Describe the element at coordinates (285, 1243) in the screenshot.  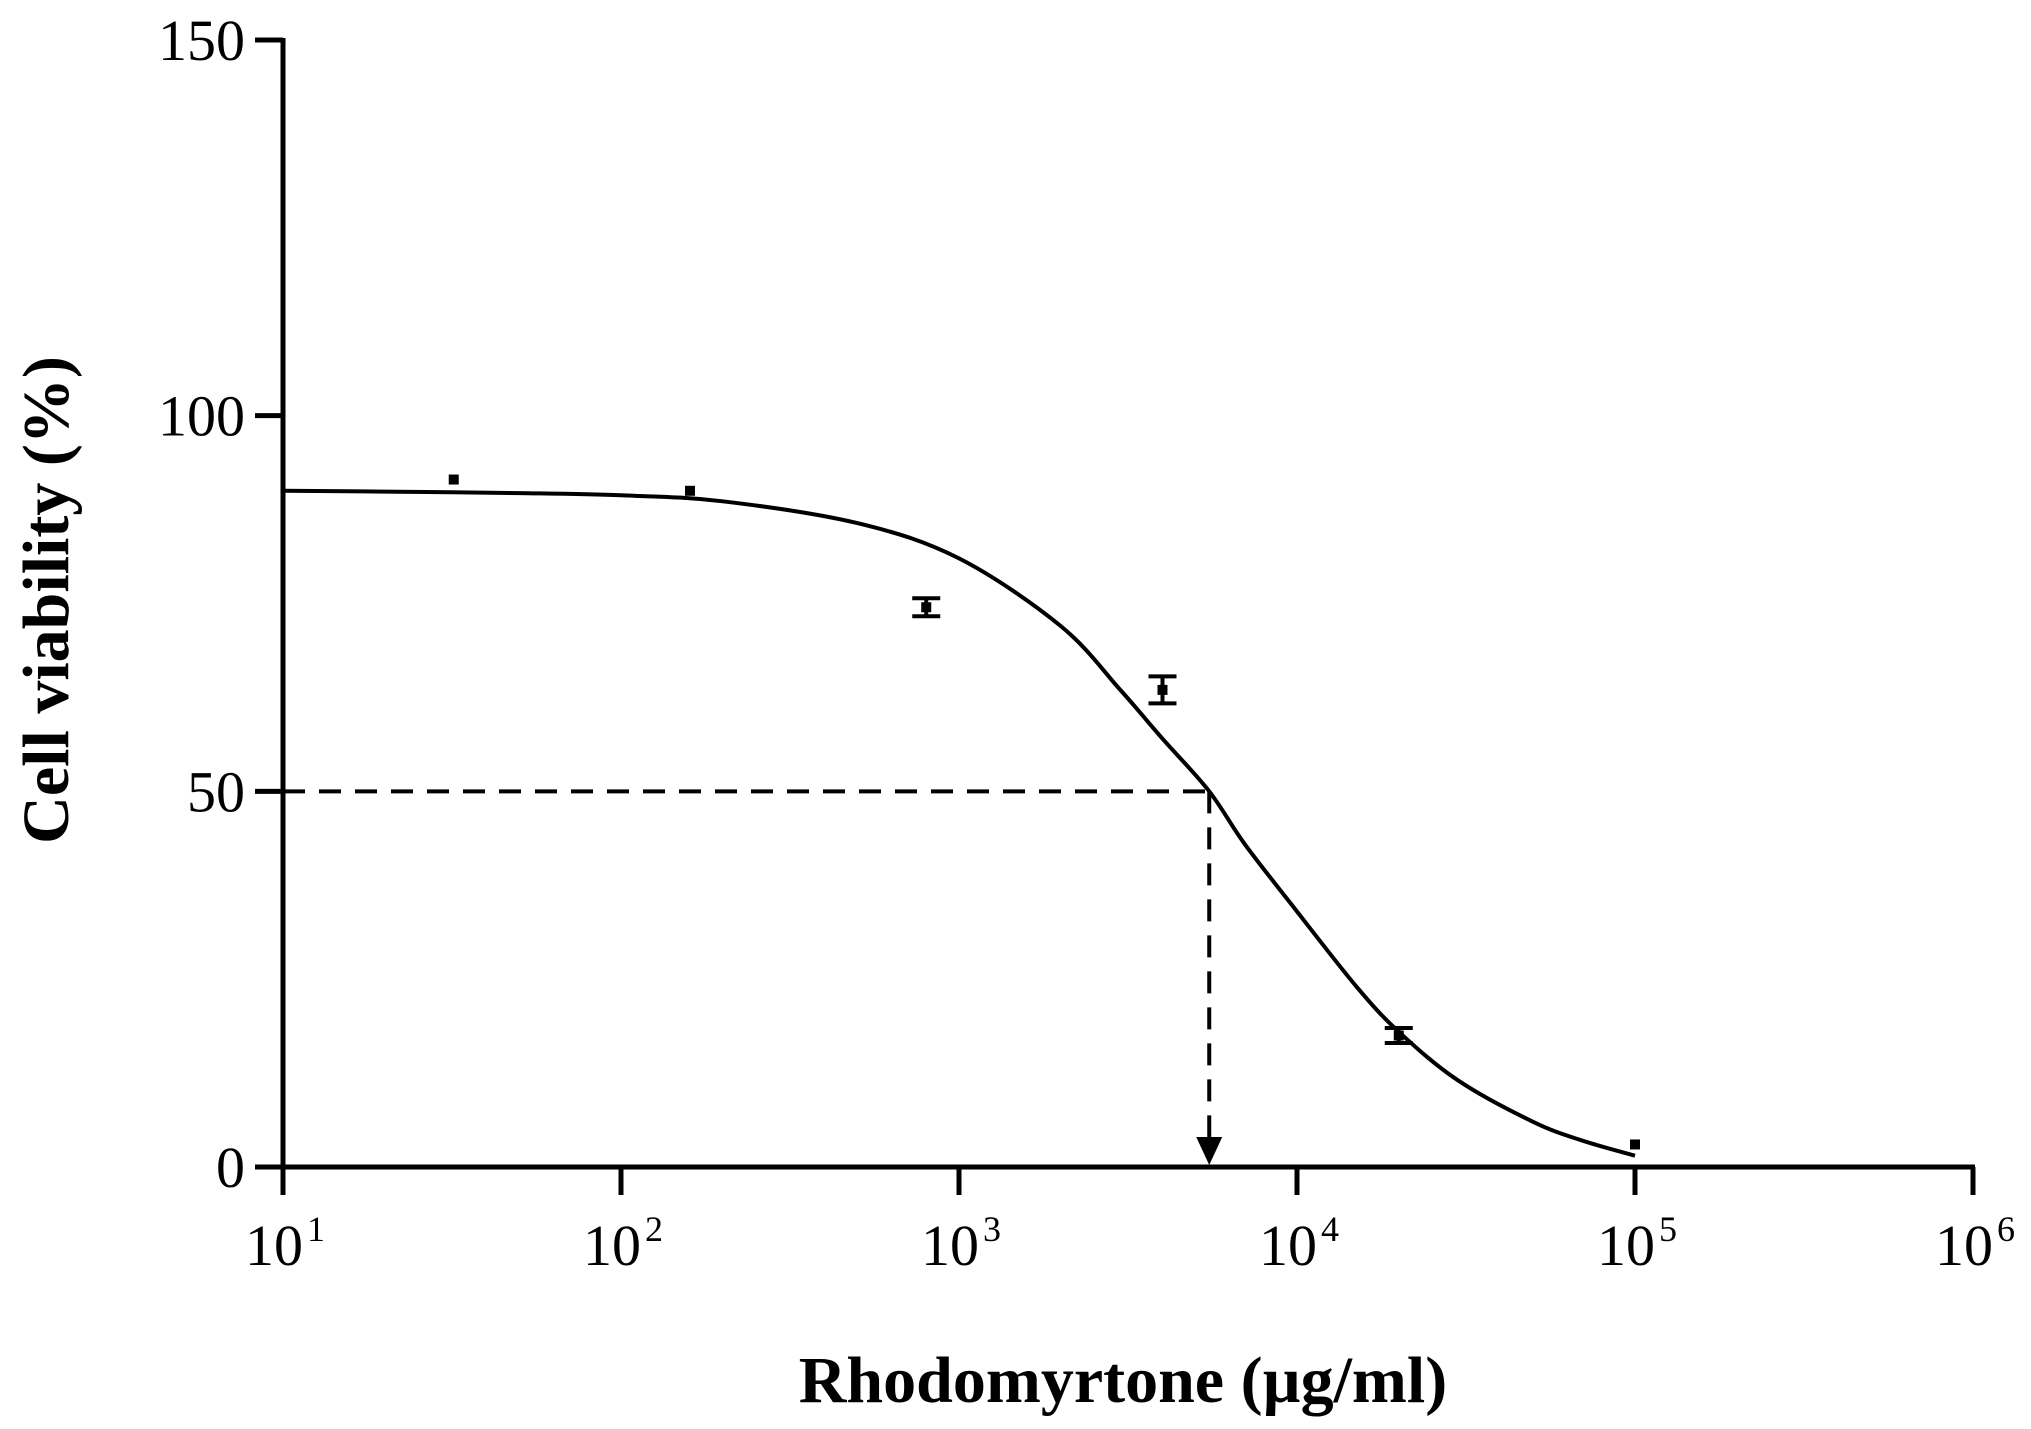
I see `x-tick-label: 10 1` at that location.